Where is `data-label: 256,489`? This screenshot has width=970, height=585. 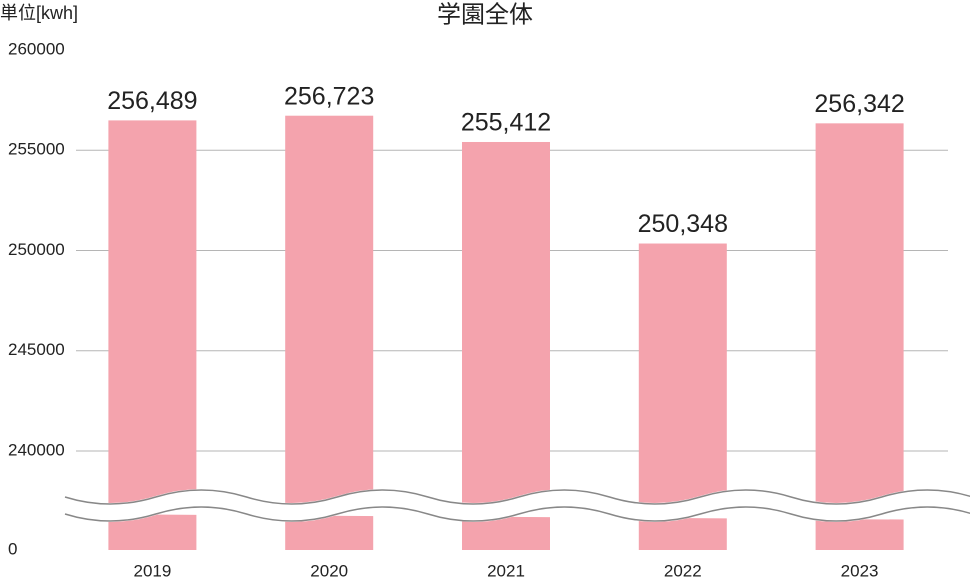
data-label: 256,489 is located at coordinates (152, 101).